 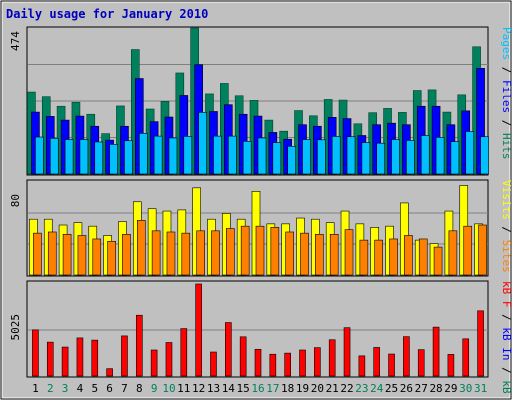 What do you see at coordinates (391, 388) in the screenshot?
I see `day-label-25: 25` at bounding box center [391, 388].